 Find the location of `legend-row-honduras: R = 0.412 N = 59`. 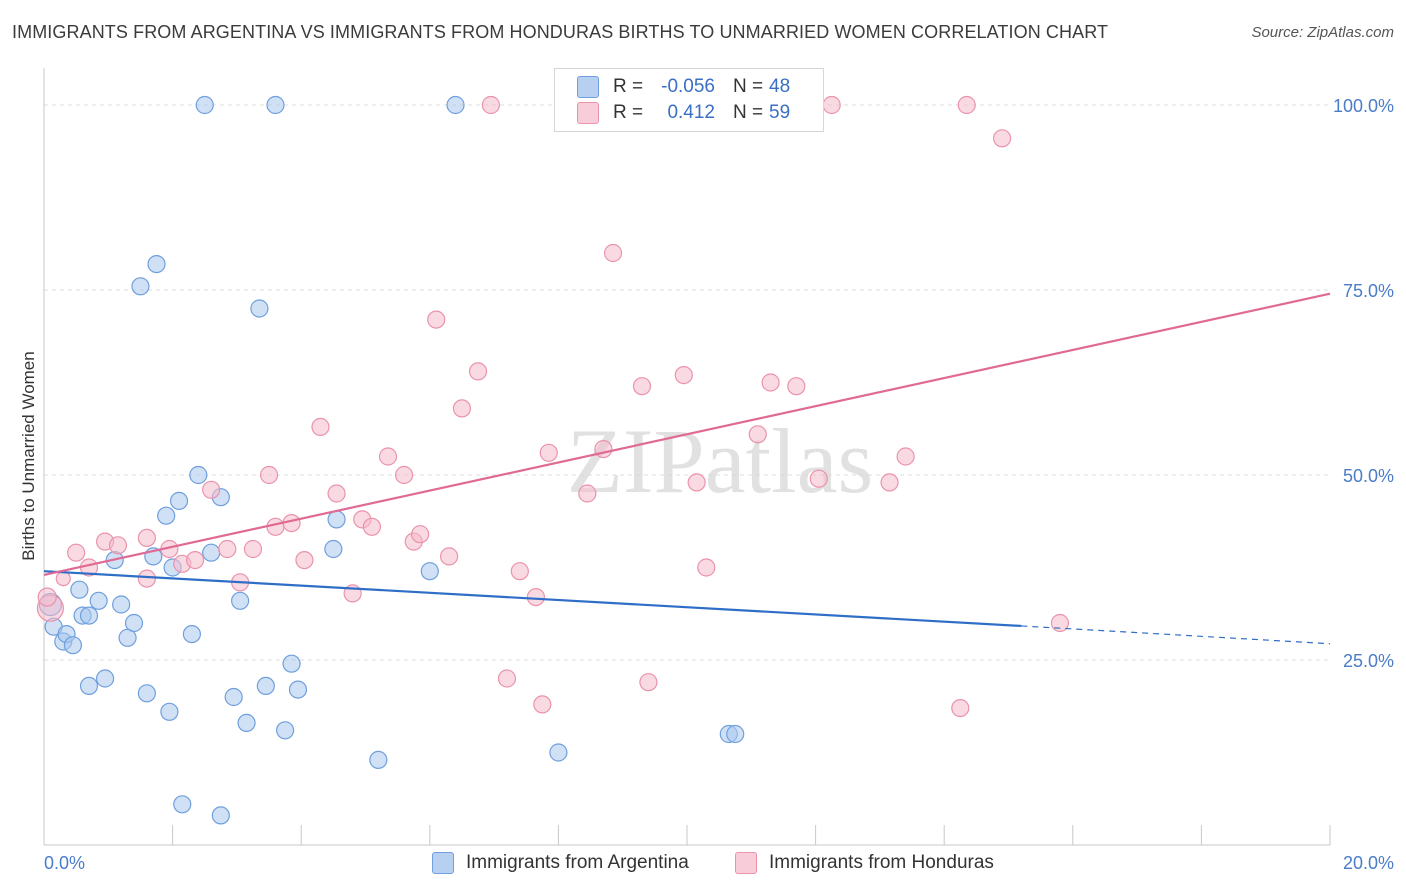

legend-row-honduras: R = 0.412 N = 59 is located at coordinates (683, 113).